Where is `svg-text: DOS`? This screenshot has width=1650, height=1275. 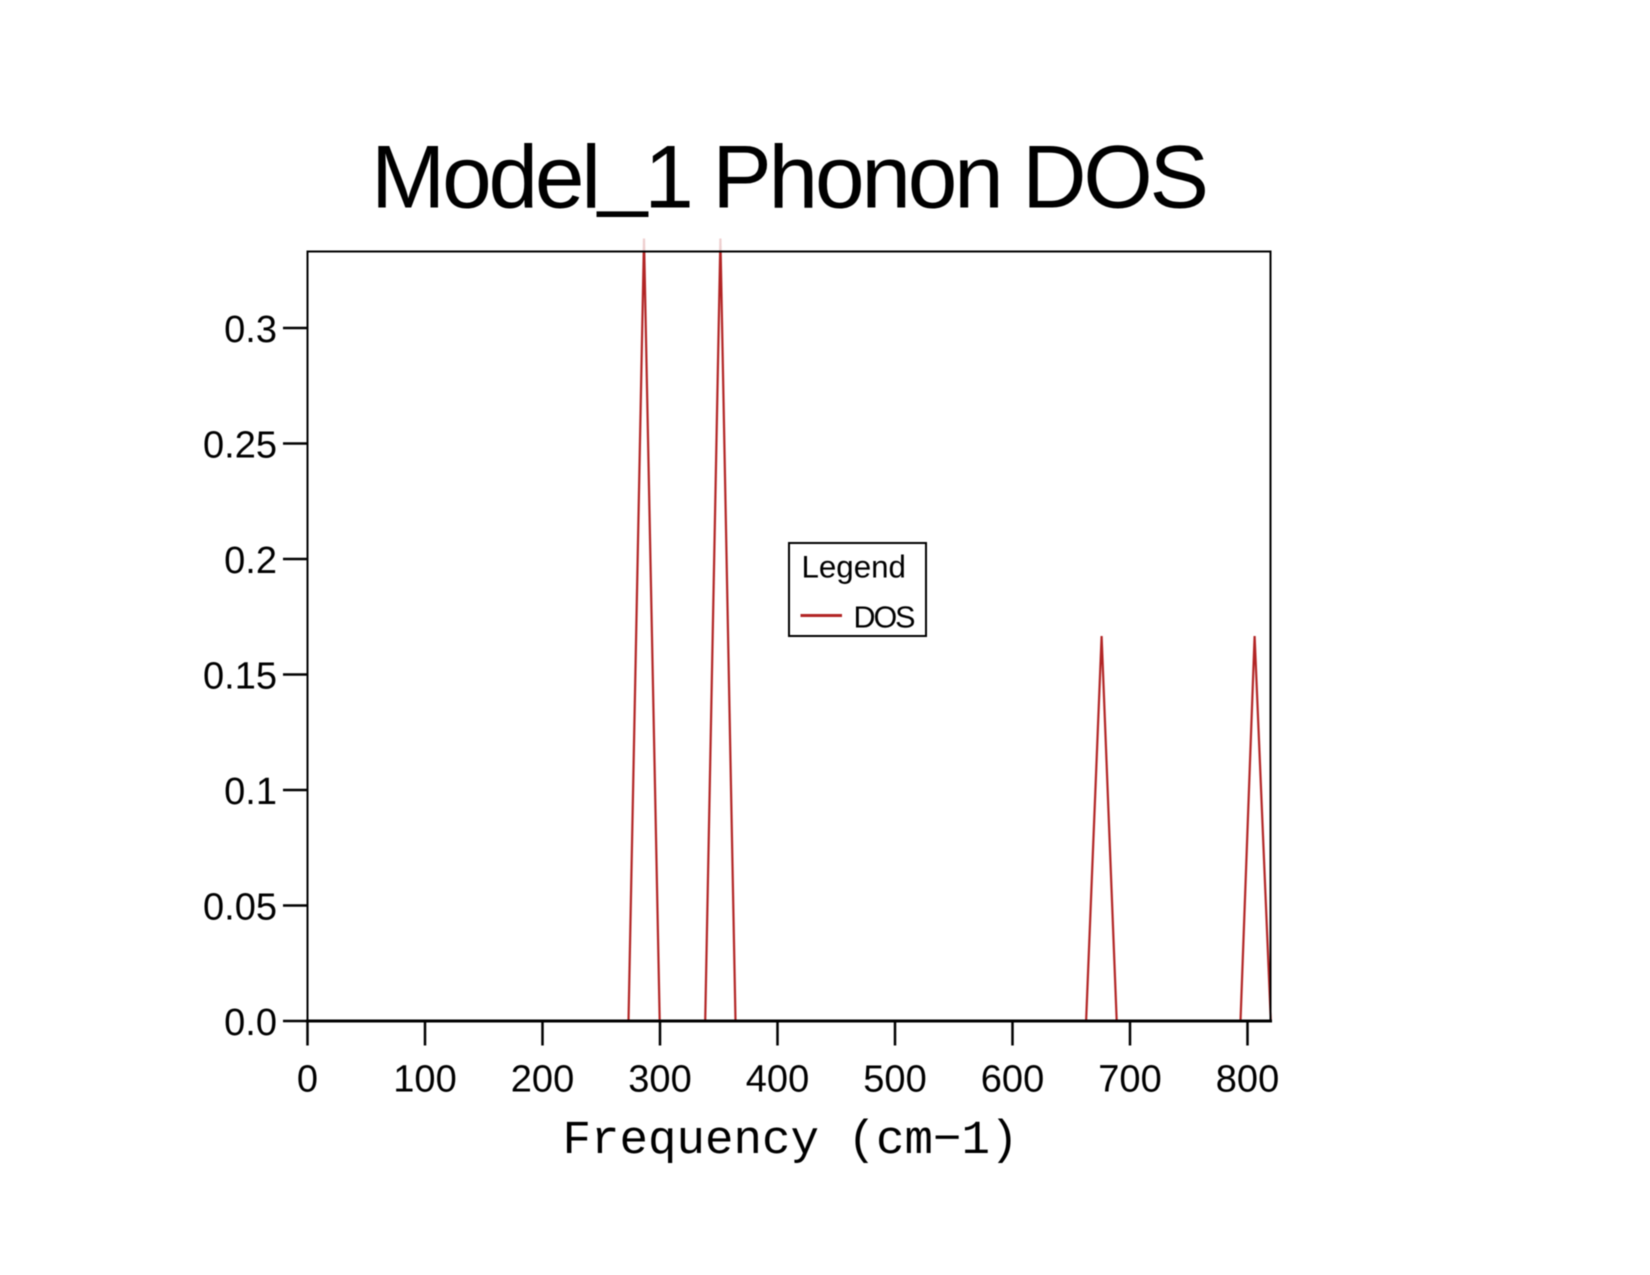
svg-text: DOS is located at coordinates (885, 617).